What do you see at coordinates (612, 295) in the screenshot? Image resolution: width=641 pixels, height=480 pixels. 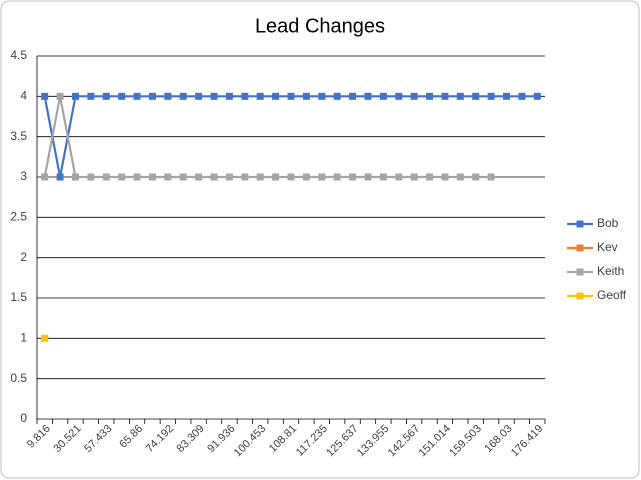 I see `legend-label: Geoff` at bounding box center [612, 295].